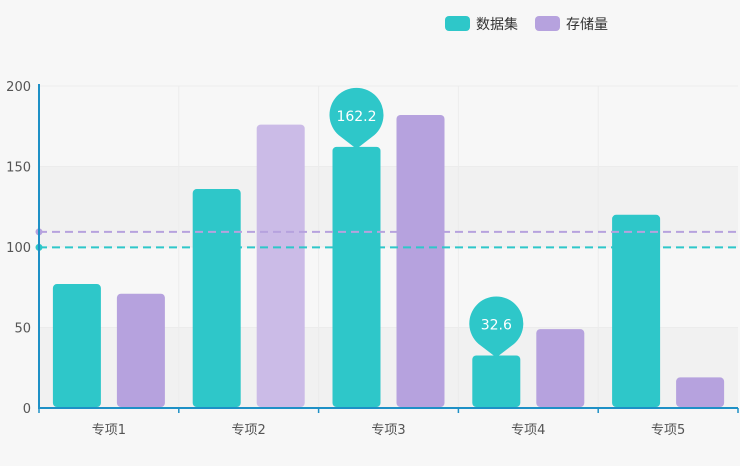  I want to click on y-tick-label: 200, so click(18, 87).